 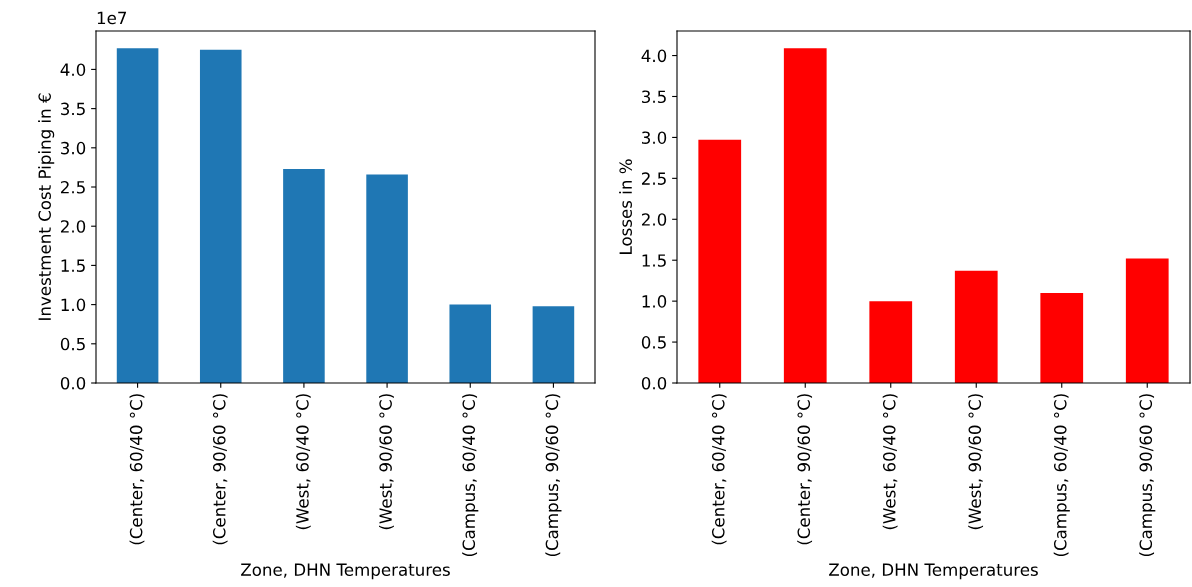 What do you see at coordinates (112, 18) in the screenshot?
I see `text: 1e7` at bounding box center [112, 18].